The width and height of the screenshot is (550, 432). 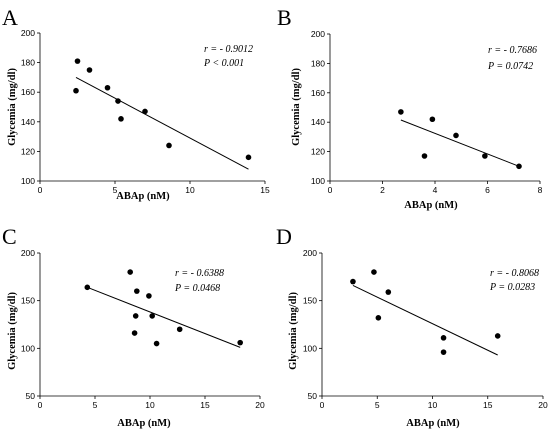 I want to click on panel-letter: A, so click(x=10, y=17).